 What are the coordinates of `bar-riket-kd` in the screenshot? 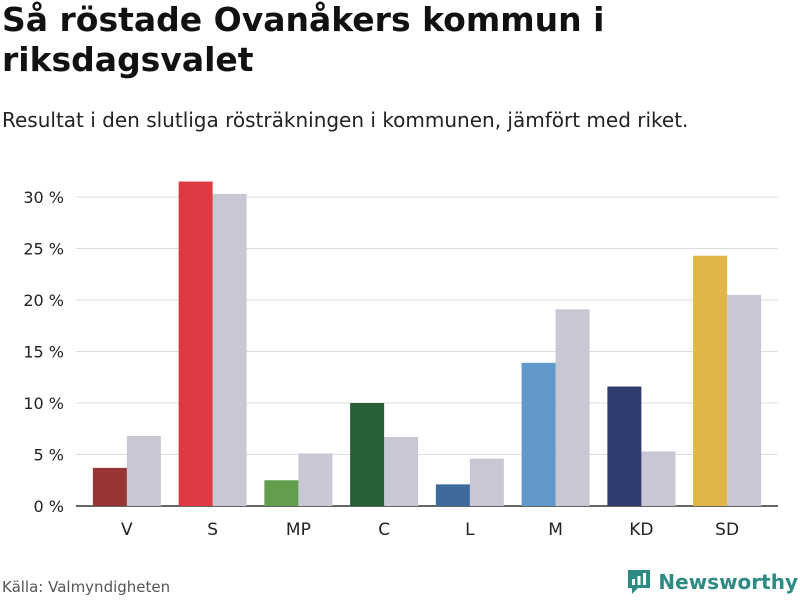 It's located at (658, 478).